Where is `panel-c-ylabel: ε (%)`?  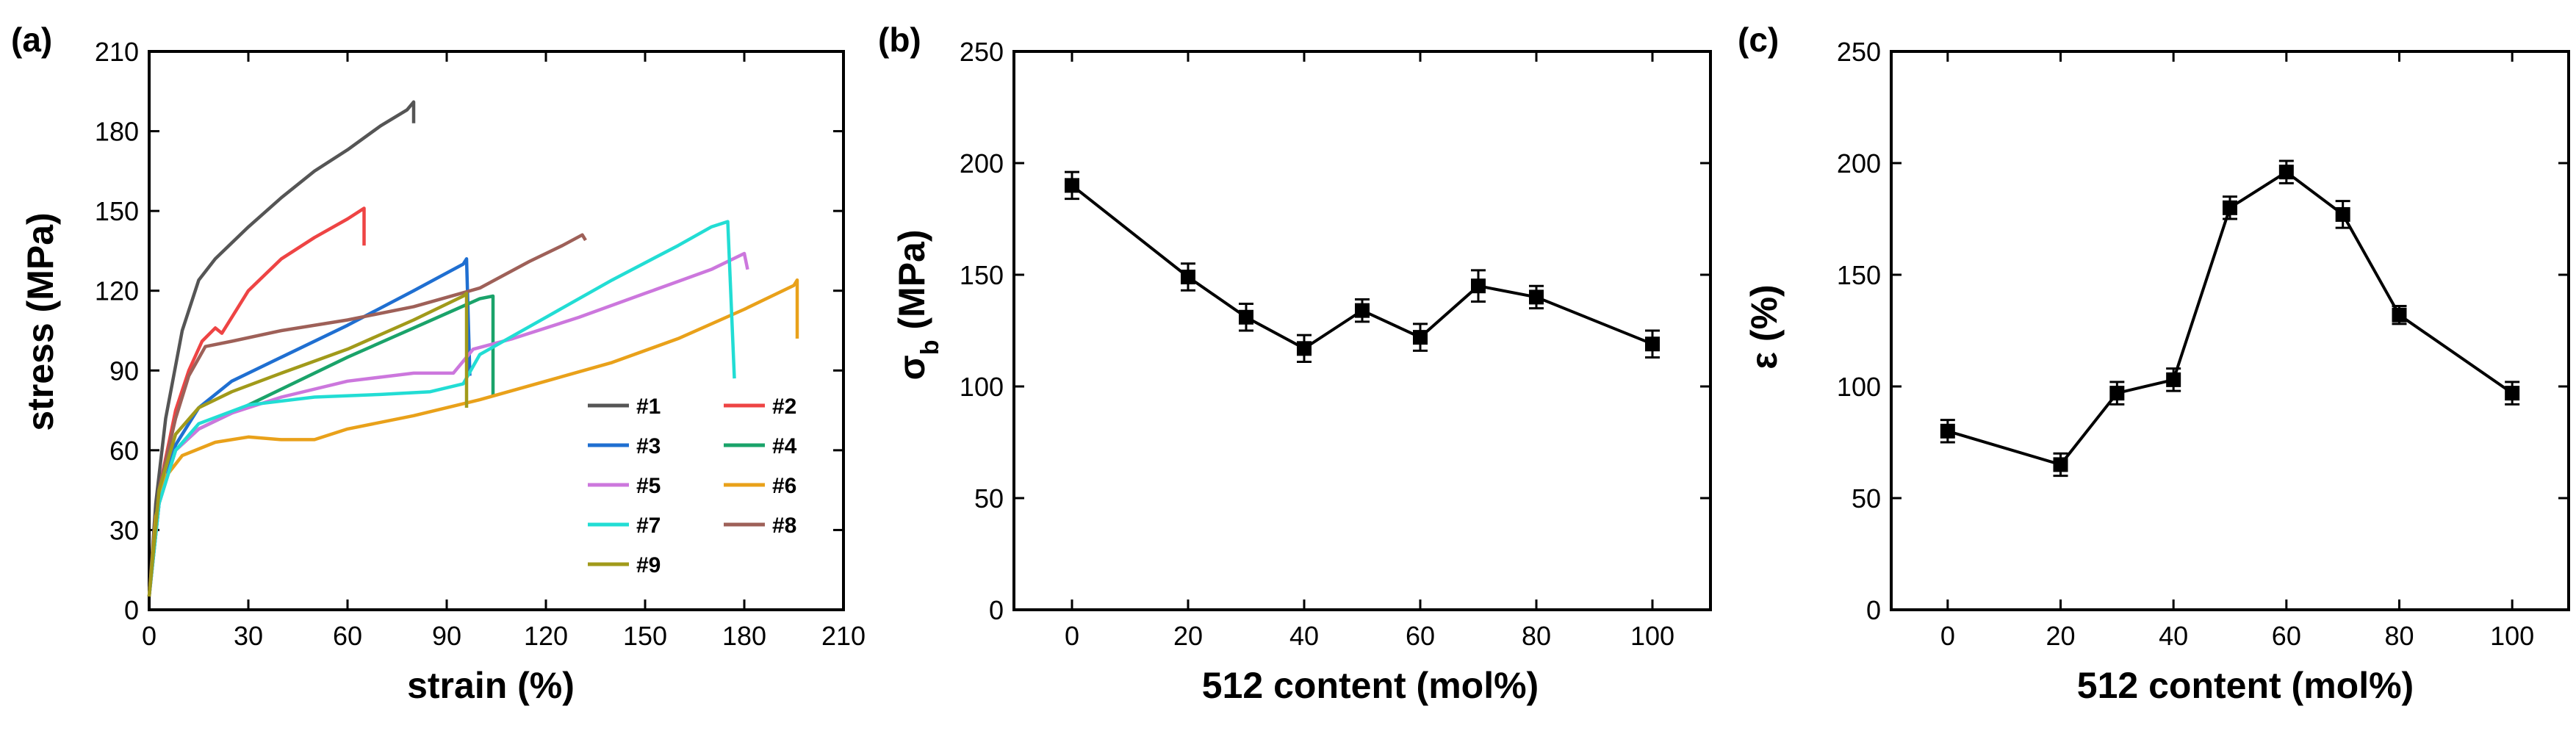 panel-c-ylabel: ε (%) is located at coordinates (1764, 327).